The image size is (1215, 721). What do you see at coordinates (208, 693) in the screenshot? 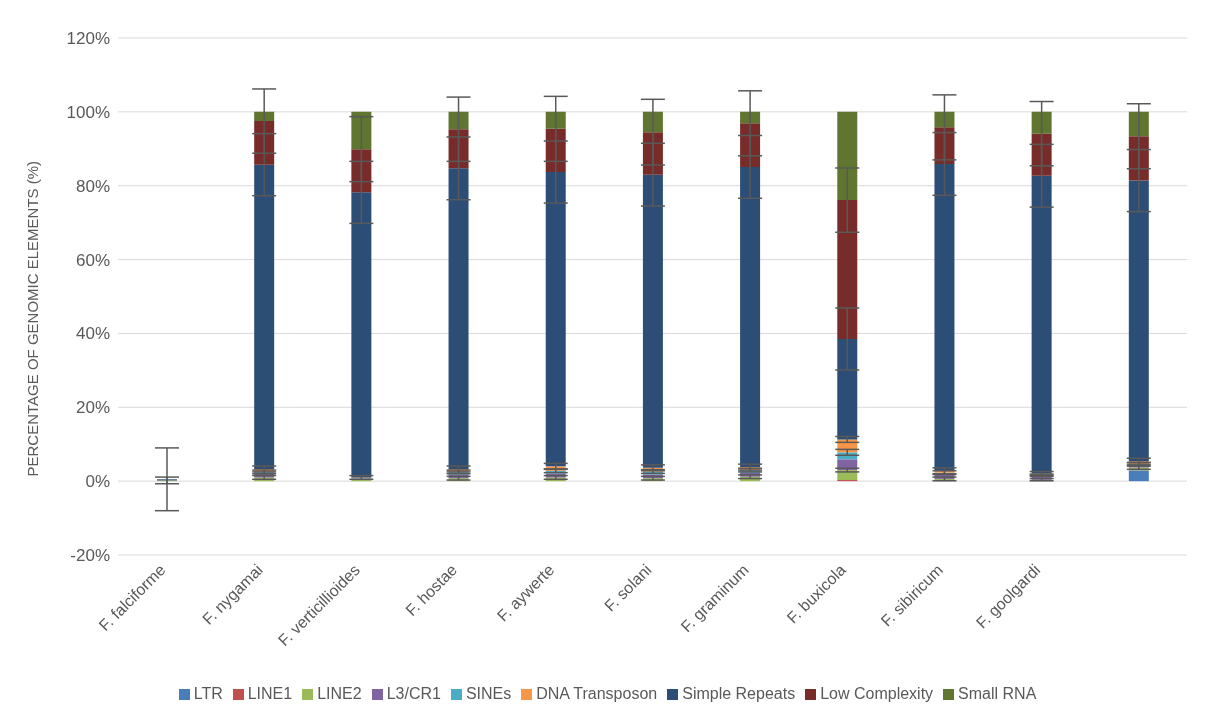
I see `legend-label: LTR` at bounding box center [208, 693].